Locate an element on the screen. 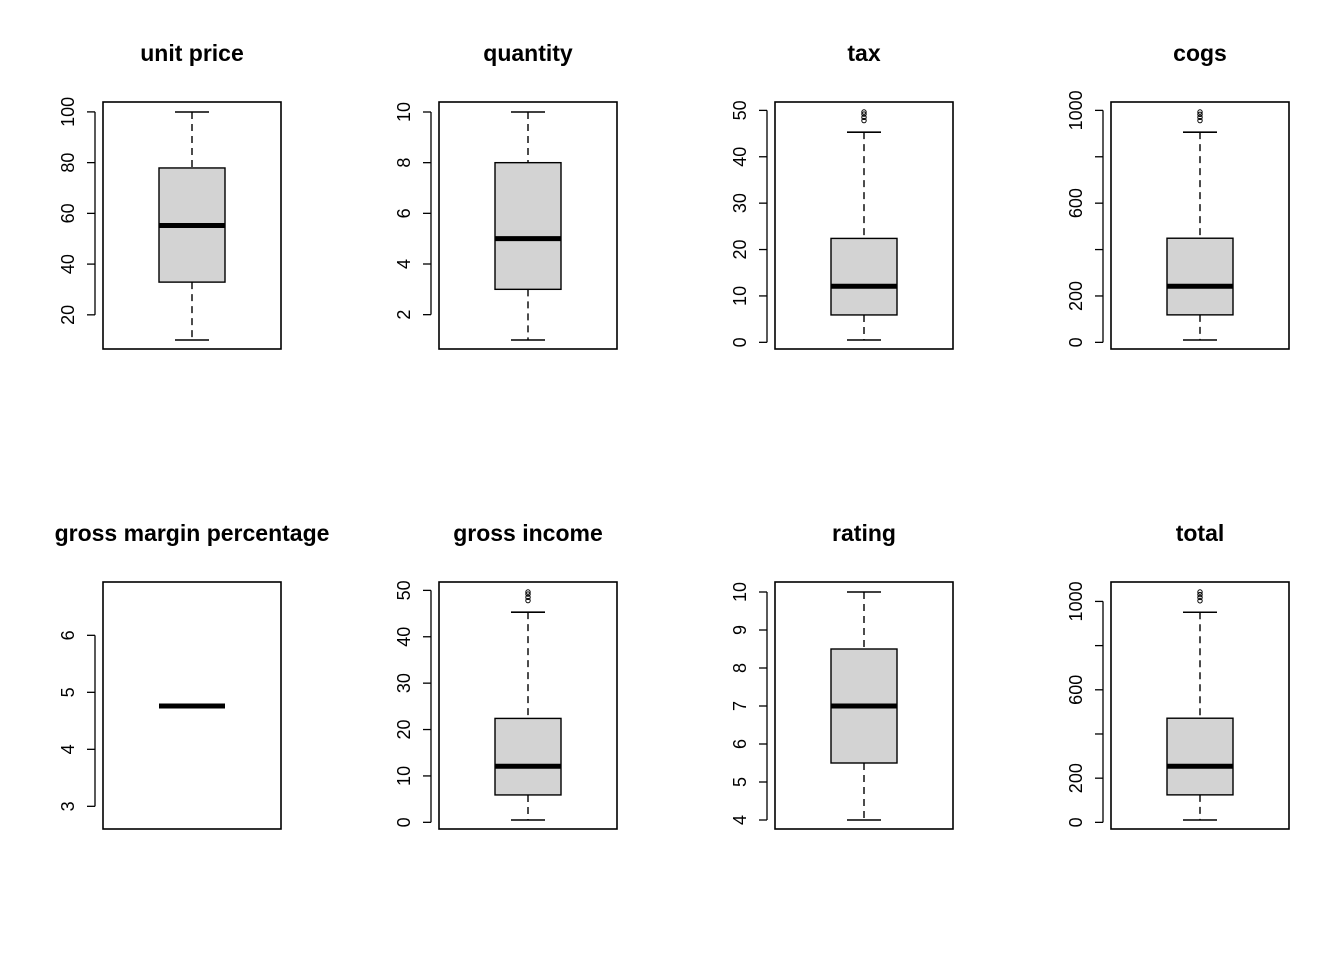 This screenshot has width=1344, height=960. boxplot-panel: quantity 2 4 6 8 10 is located at coordinates (506, 195).